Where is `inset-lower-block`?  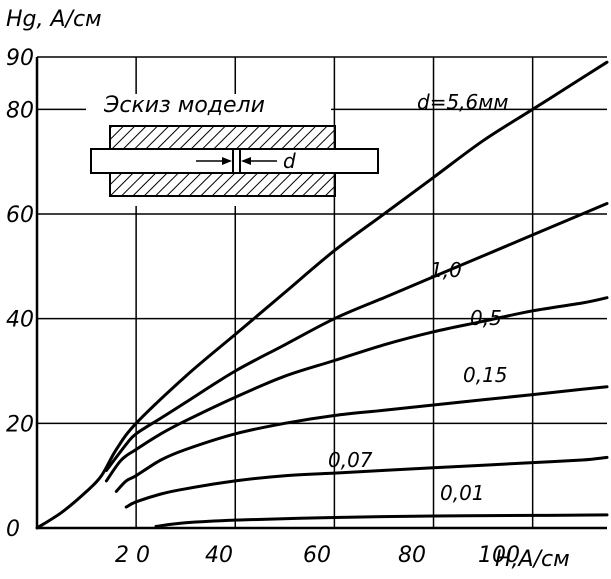
inset-lower-block is located at coordinates (222, 184).